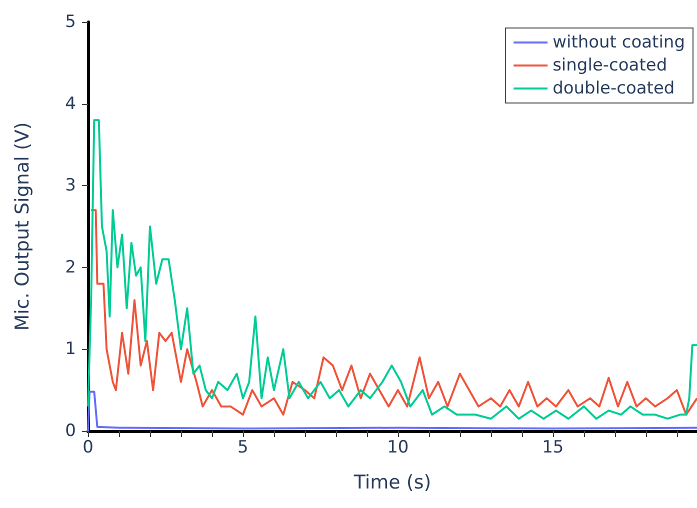 Image resolution: width=697 pixels, height=508 pixels. I want to click on y-tick-label: 5, so click(70, 22).